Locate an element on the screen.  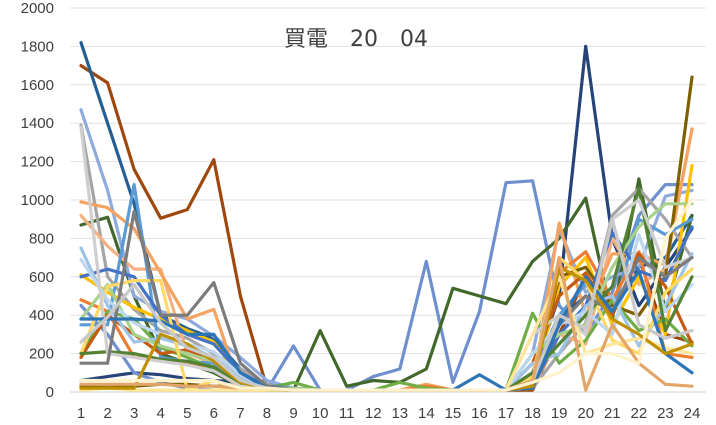
y-axis-ticks: 0 200 400 600 800 1000 1200 1400 1600 1800 2000 is located at coordinates (37, 200).